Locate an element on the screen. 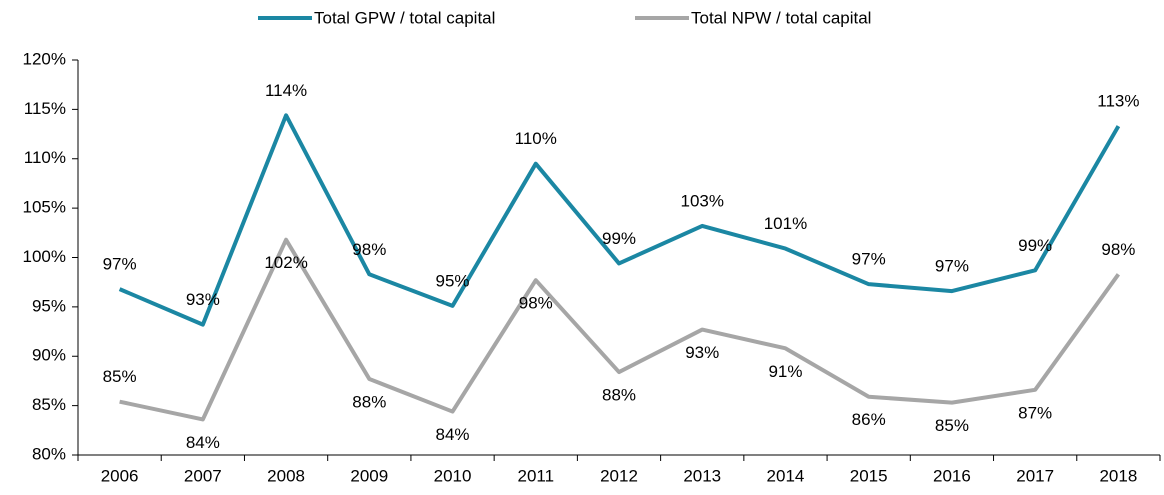 Image resolution: width=1164 pixels, height=495 pixels. data-label: 91% is located at coordinates (785, 371).